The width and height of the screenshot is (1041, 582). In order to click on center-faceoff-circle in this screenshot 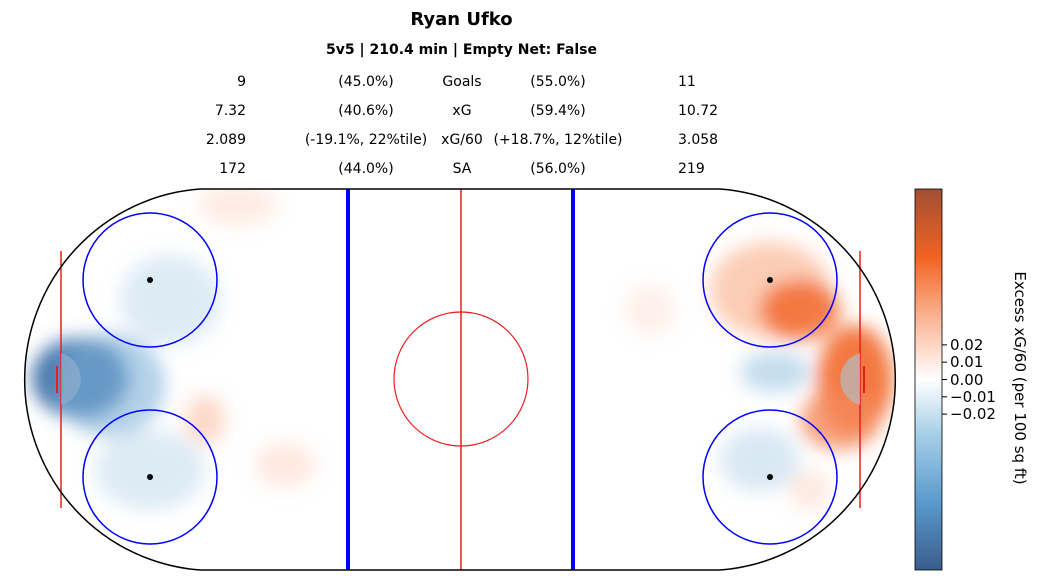, I will do `click(461, 379)`.